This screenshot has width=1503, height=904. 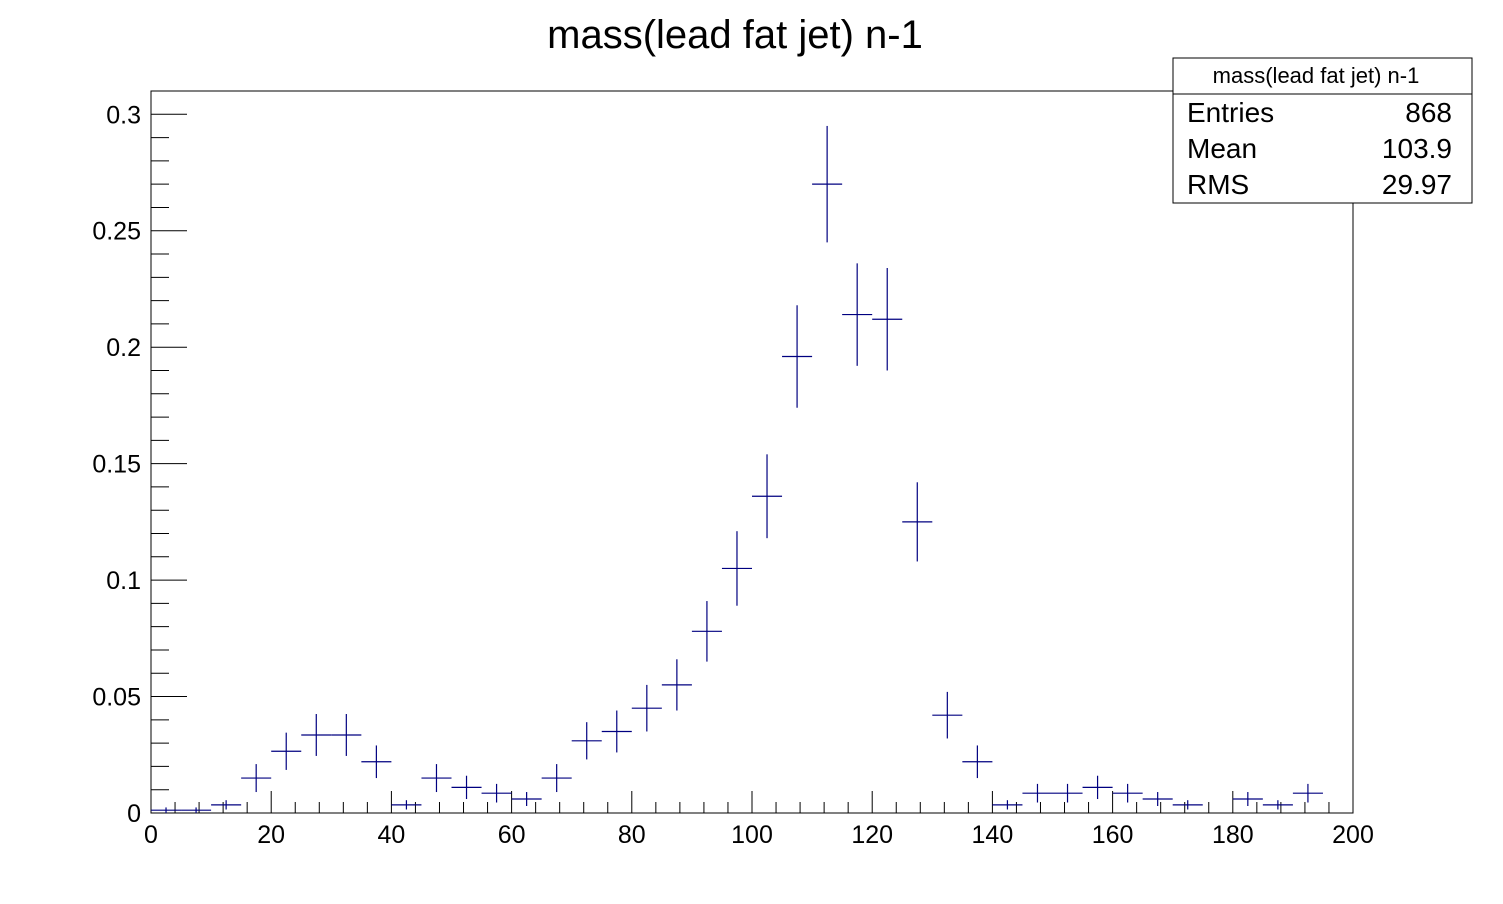 I want to click on stats-entries-value: 868, so click(x=1428, y=112).